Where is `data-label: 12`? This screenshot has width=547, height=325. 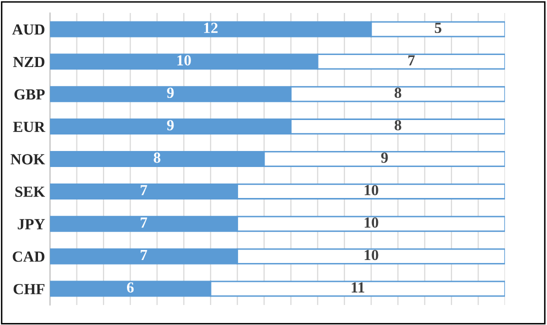
data-label: 12 is located at coordinates (211, 27).